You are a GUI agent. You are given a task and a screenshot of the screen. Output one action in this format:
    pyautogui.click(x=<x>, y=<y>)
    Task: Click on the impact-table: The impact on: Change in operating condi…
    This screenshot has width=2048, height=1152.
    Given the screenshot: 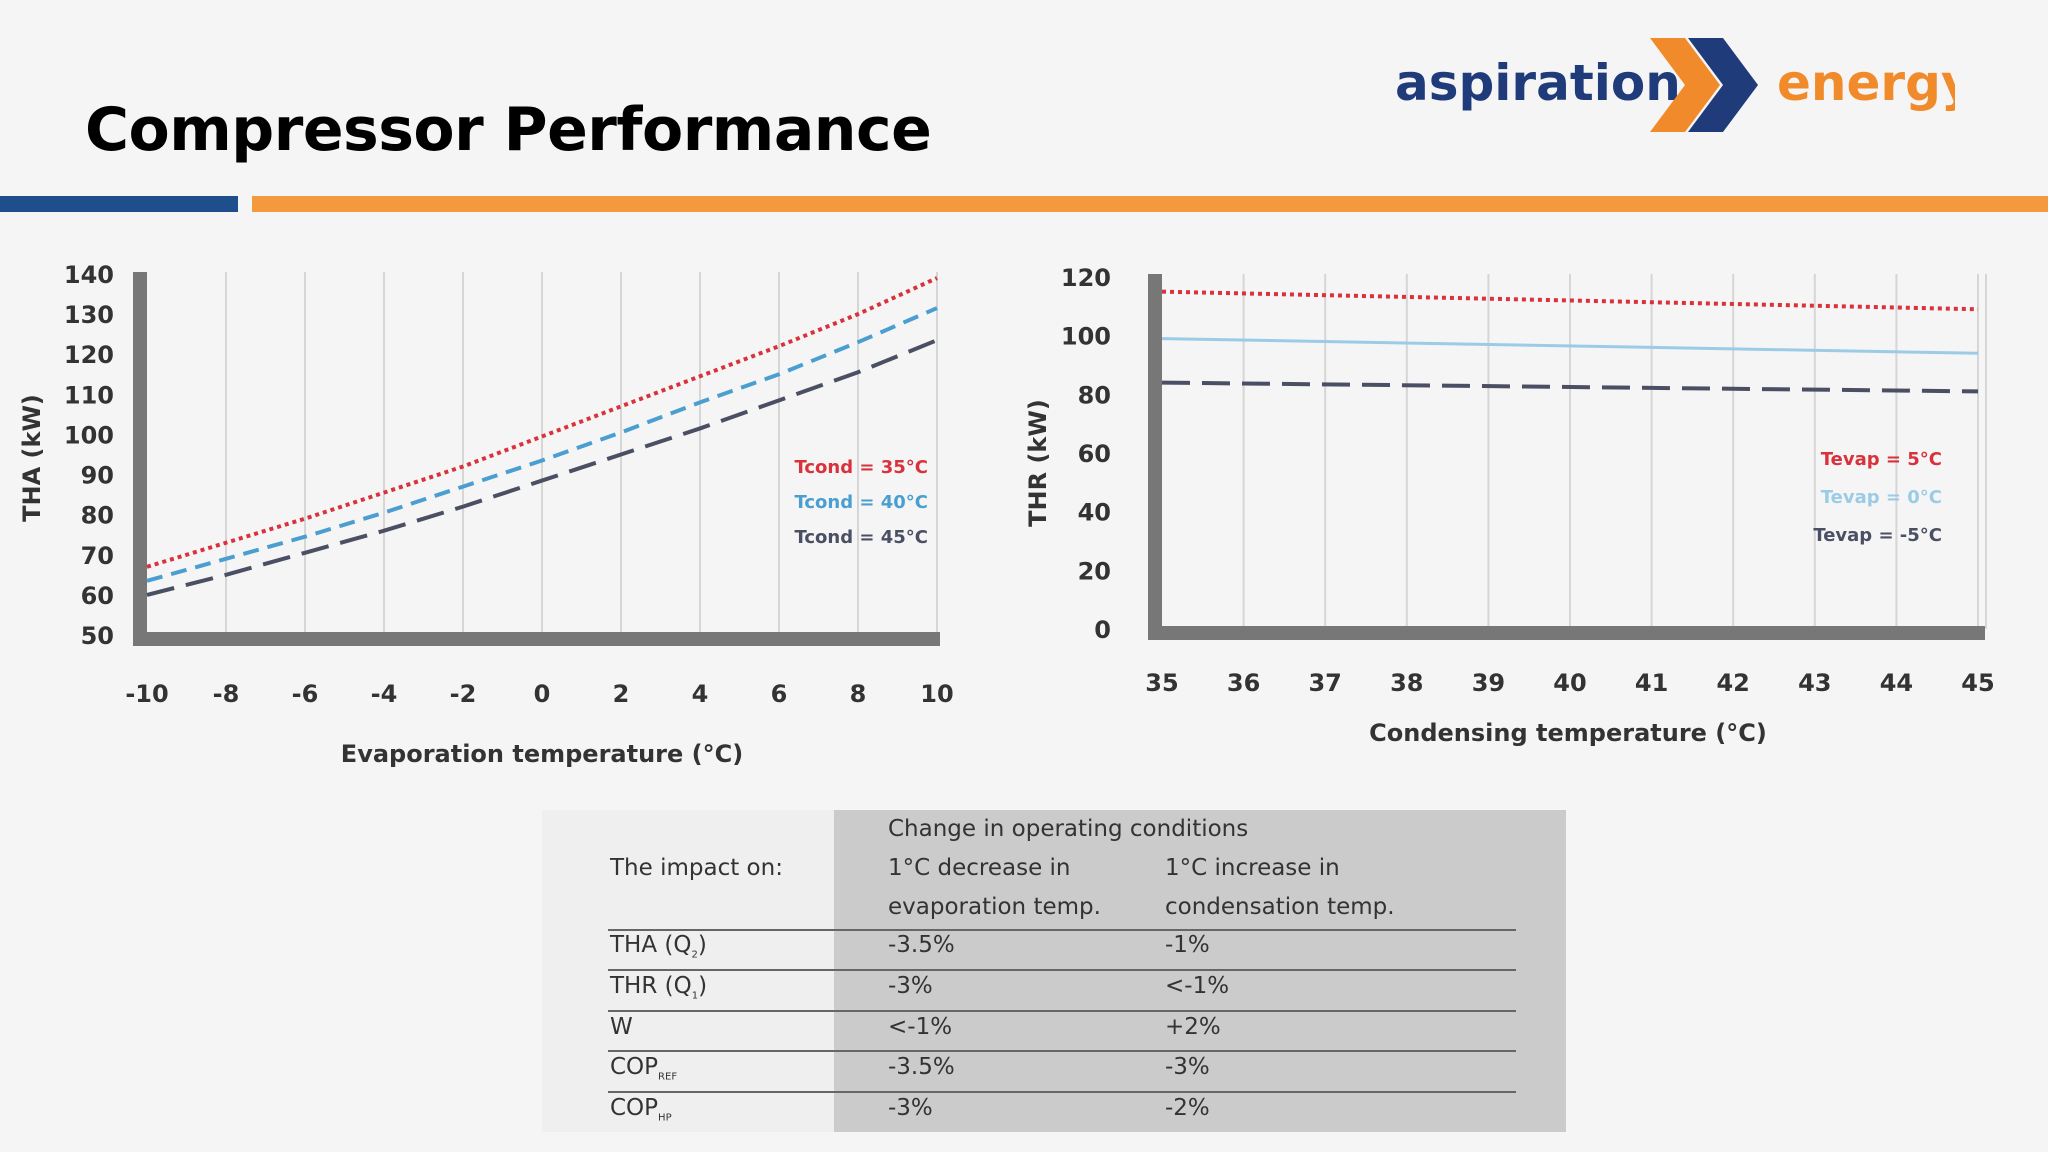 What is the action you would take?
    pyautogui.click(x=1054, y=971)
    